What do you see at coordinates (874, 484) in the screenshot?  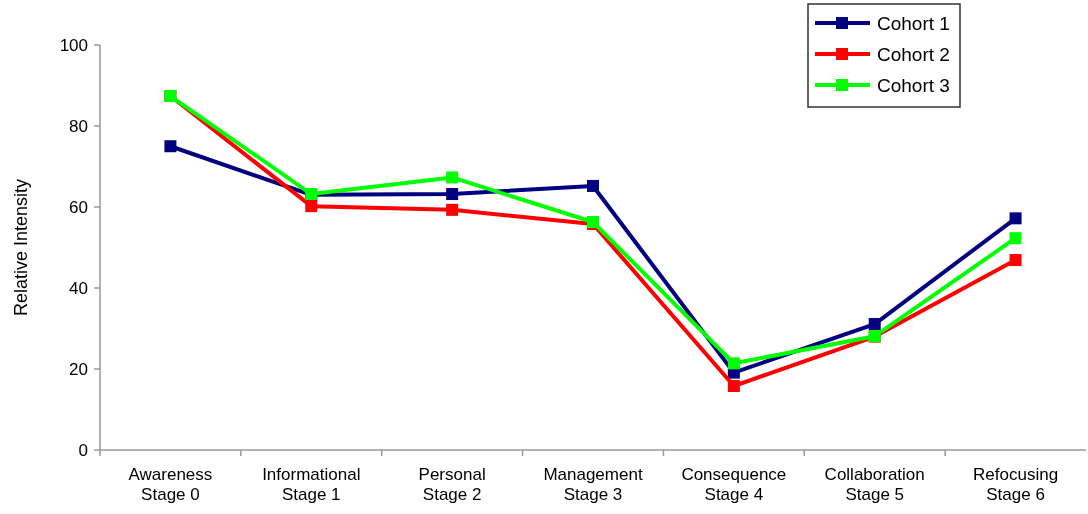 I see `x-tick-label: Collaboration Stage 5` at bounding box center [874, 484].